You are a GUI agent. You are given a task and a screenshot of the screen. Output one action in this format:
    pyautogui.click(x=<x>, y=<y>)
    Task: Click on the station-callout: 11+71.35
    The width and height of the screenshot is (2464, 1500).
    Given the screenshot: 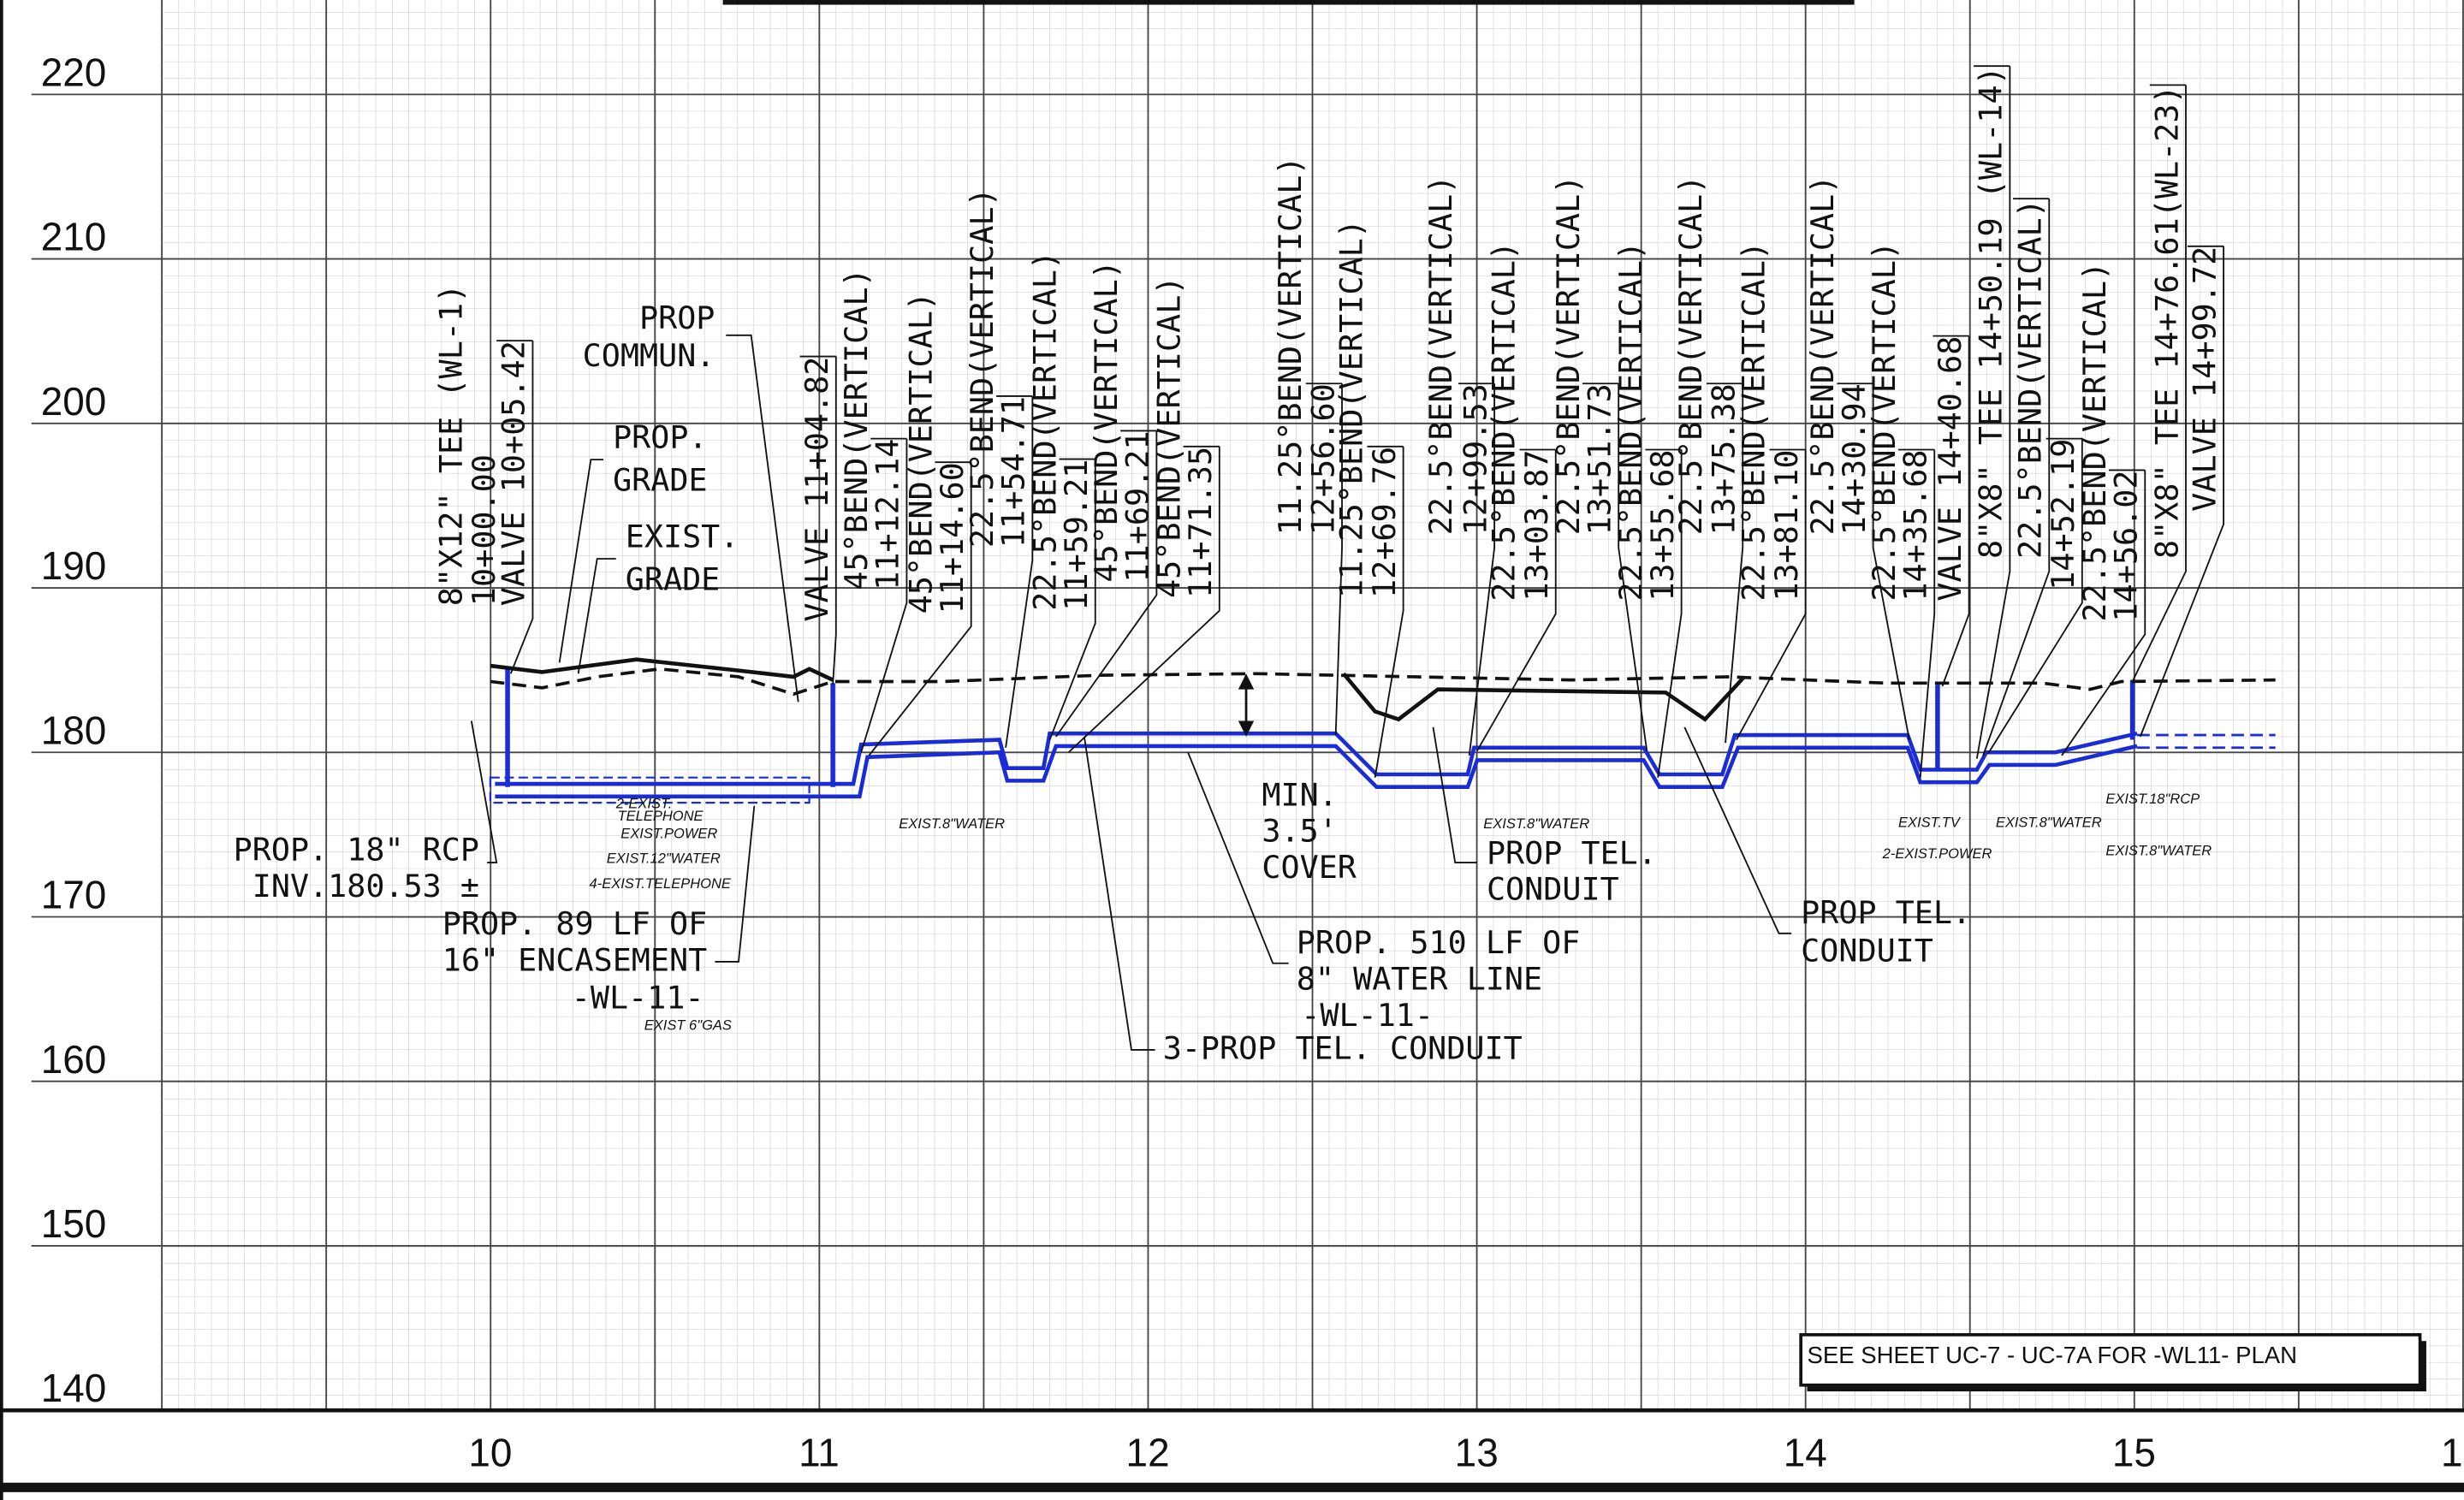 What is the action you would take?
    pyautogui.click(x=1200, y=522)
    